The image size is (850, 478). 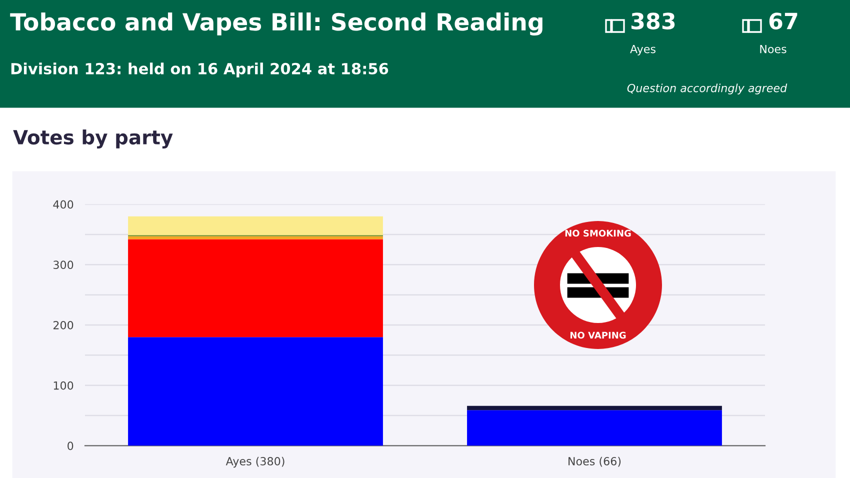 I want to click on chart-title: Tobacco and Vapes Bill: Second Reading, so click(x=276, y=24).